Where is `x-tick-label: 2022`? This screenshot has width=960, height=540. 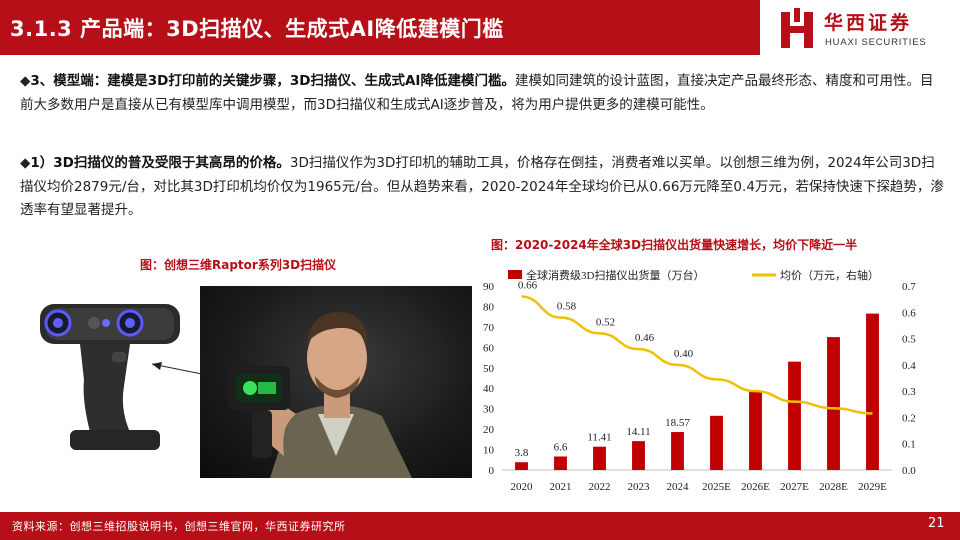 x-tick-label: 2022 is located at coordinates (600, 487).